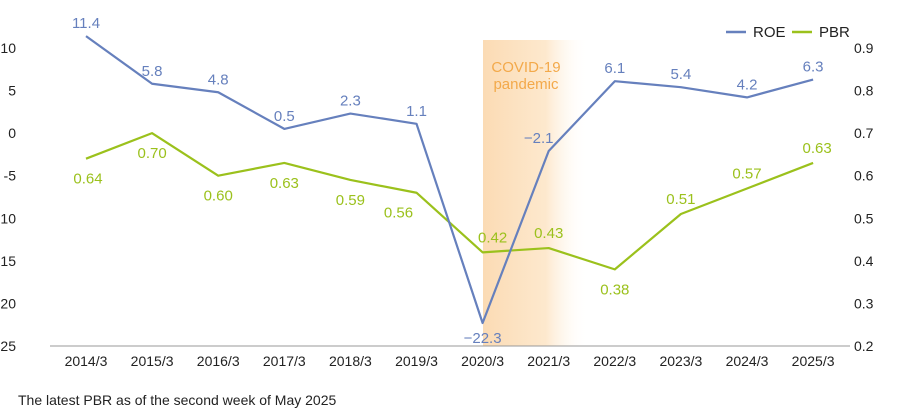 The image size is (900, 412). I want to click on roe-data-label: 6.3, so click(813, 67).